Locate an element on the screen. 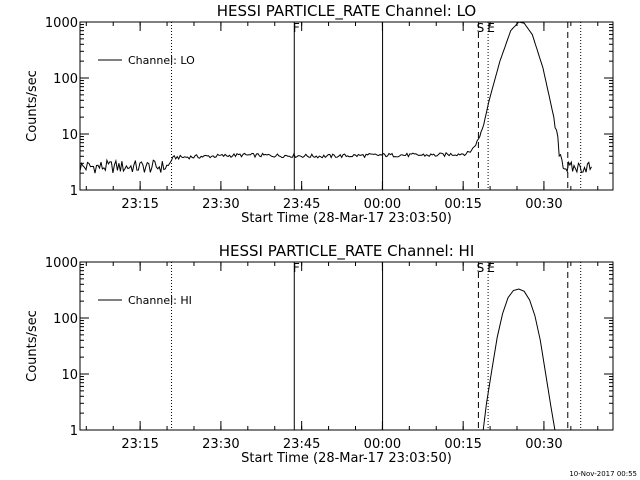 Image resolution: width=640 pixels, height=480 pixels. data-series-group is located at coordinates (519, 359).